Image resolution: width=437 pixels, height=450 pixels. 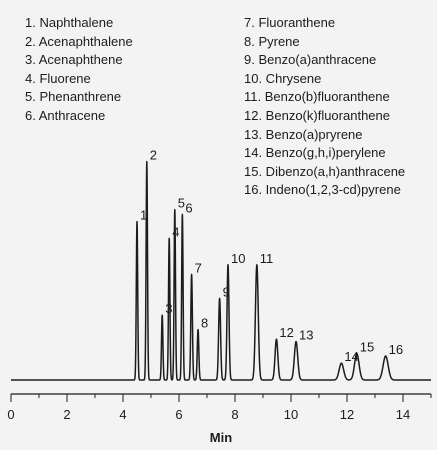 I want to click on x-tick-label: 12, so click(x=347, y=414).